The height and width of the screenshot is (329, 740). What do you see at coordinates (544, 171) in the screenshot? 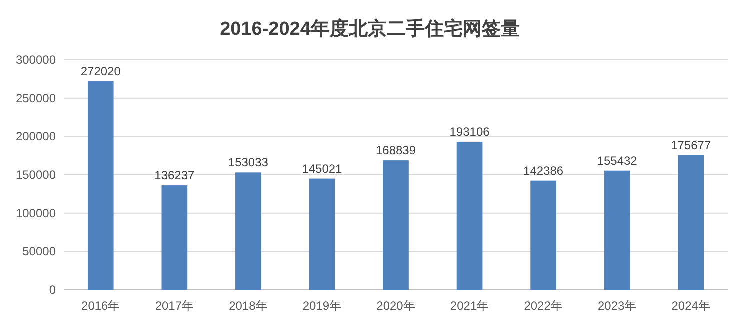
I see `data-label: 142386` at bounding box center [544, 171].